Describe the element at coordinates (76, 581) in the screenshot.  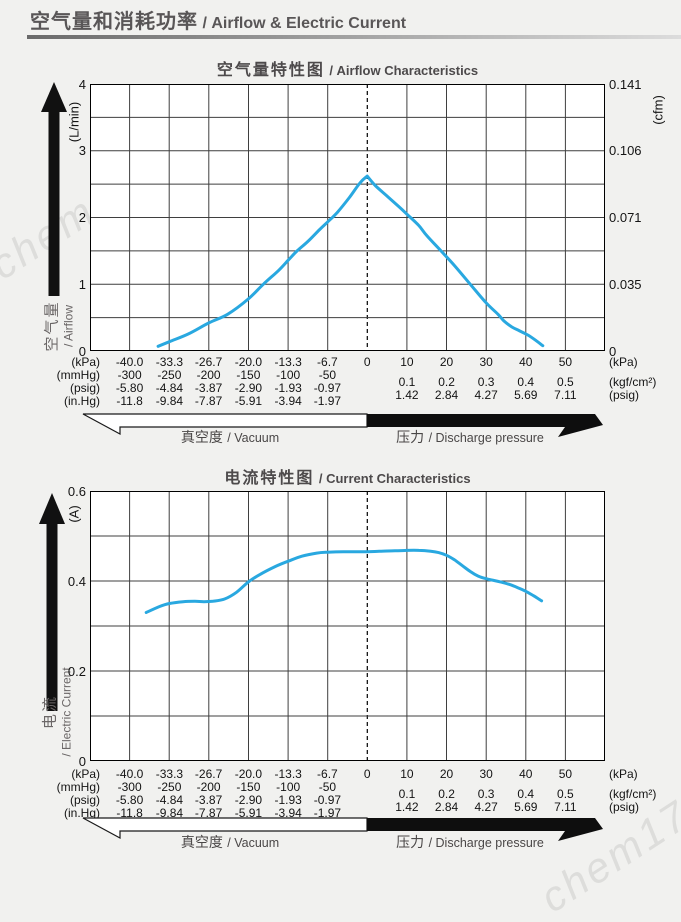
I see `y-tick-label: 0.4` at that location.